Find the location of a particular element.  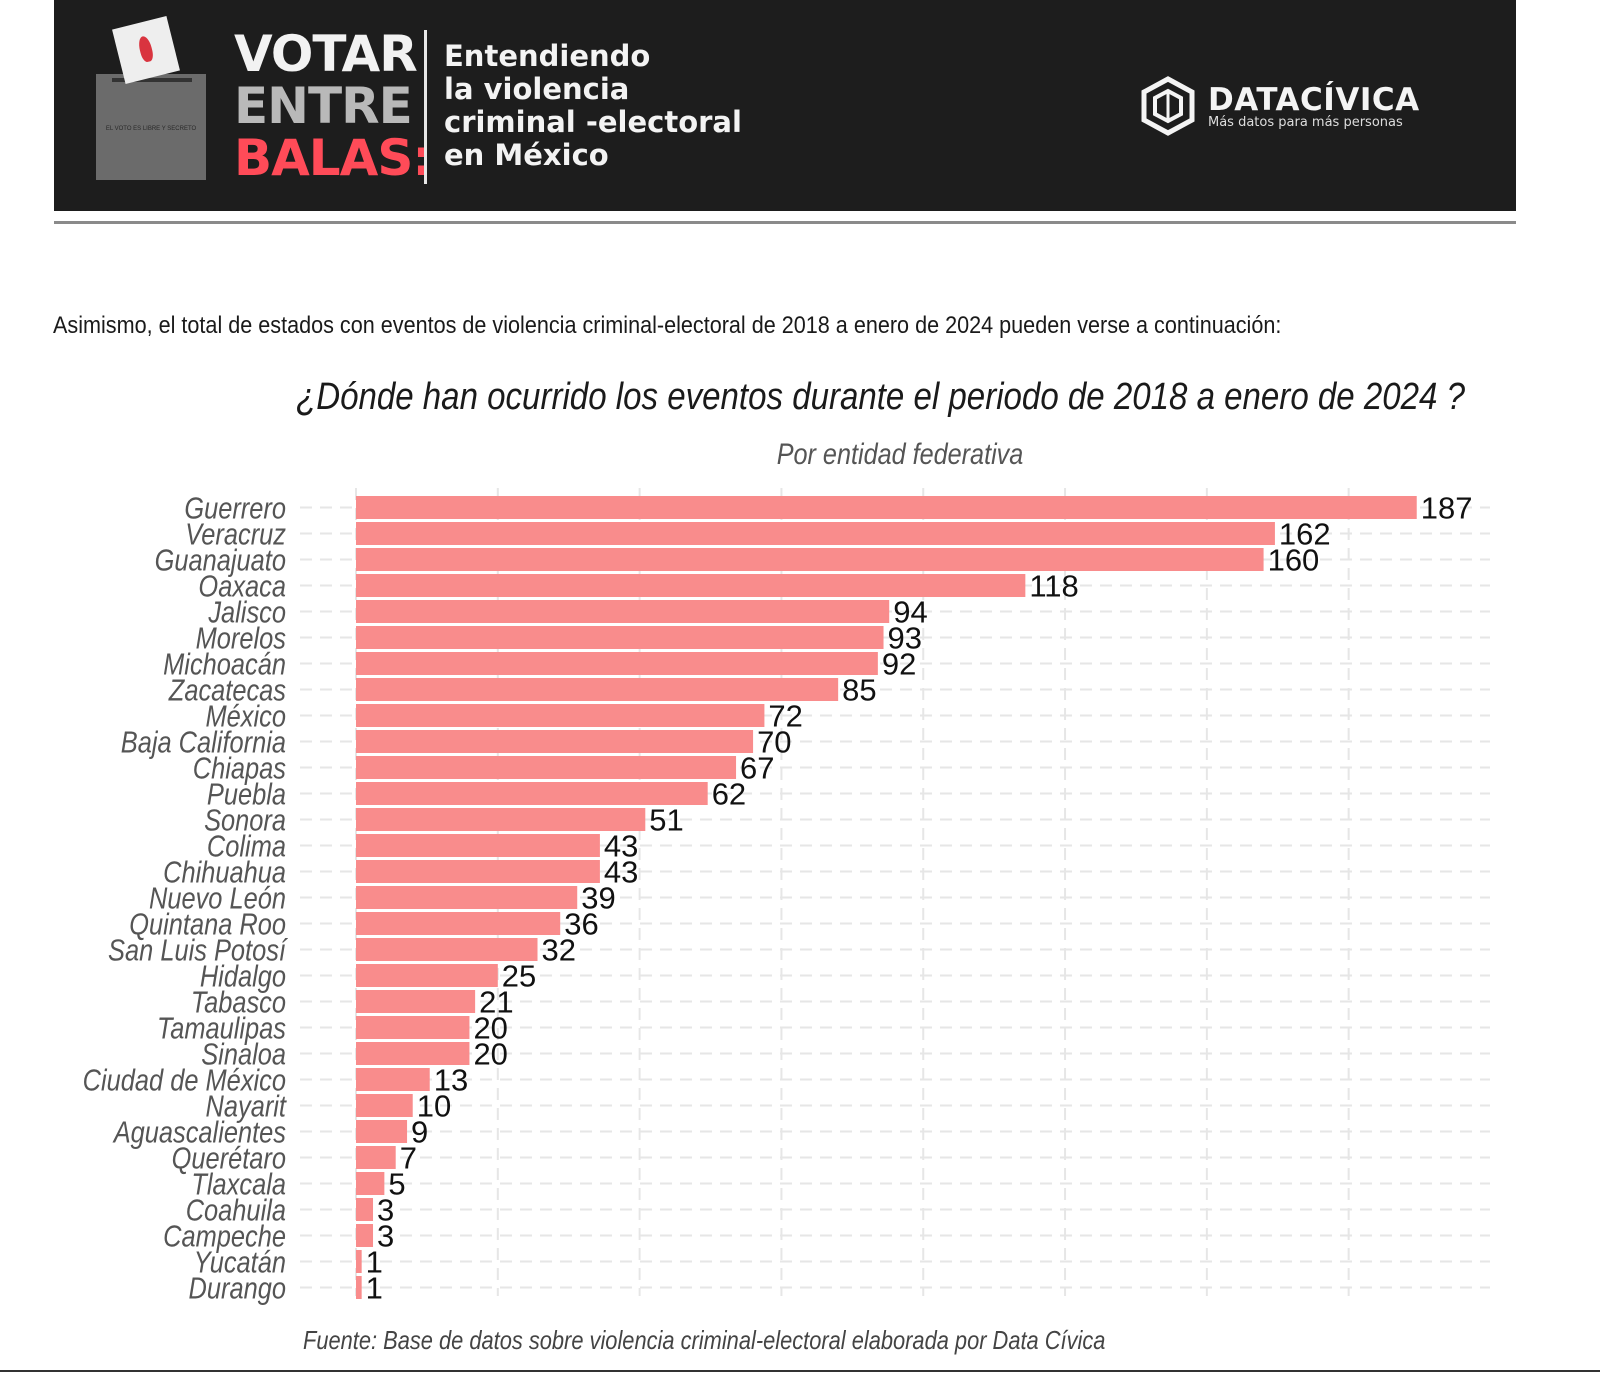

value-label: 9 is located at coordinates (419, 1132).